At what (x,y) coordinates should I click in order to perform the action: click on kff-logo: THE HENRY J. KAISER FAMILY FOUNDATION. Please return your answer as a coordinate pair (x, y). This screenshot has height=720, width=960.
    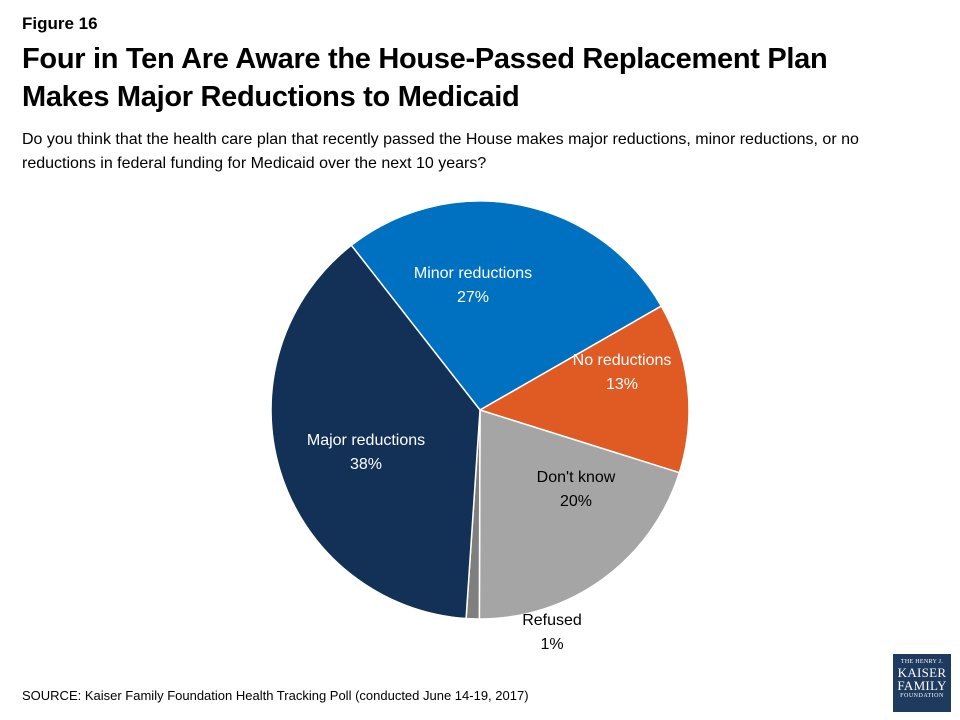
    Looking at the image, I should click on (922, 683).